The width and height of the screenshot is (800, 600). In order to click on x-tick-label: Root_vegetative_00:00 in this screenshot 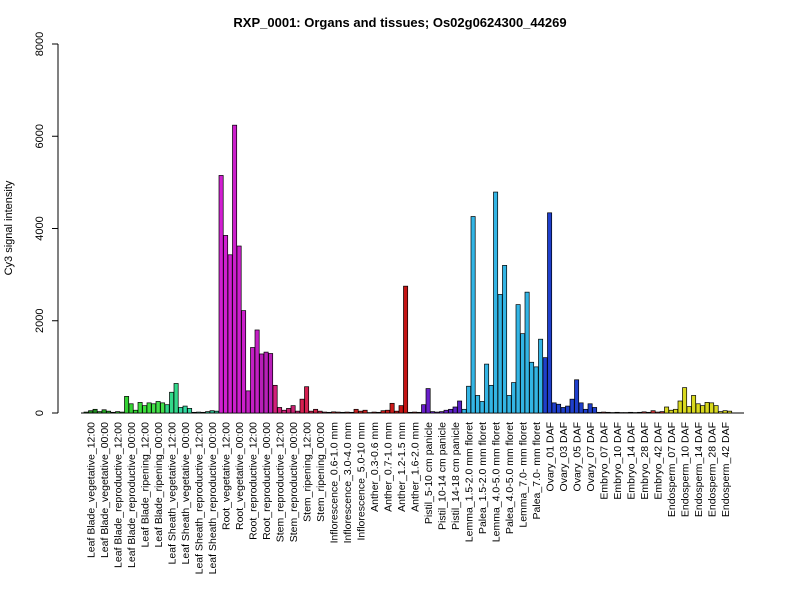, I will do `click(240, 476)`.